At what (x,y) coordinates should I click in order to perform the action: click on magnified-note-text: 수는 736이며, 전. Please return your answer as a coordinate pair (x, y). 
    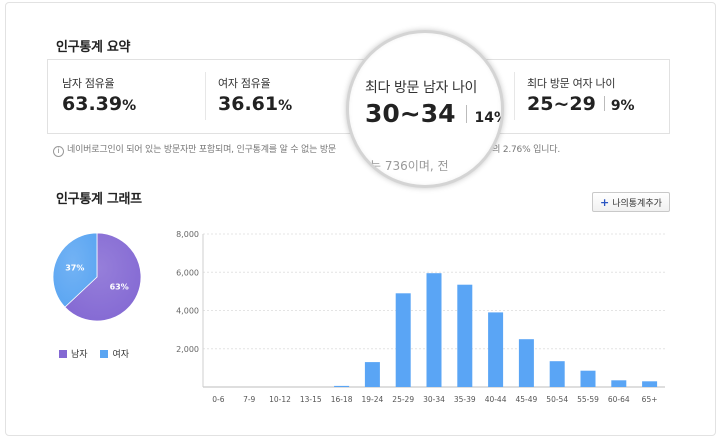
    Looking at the image, I should click on (404, 166).